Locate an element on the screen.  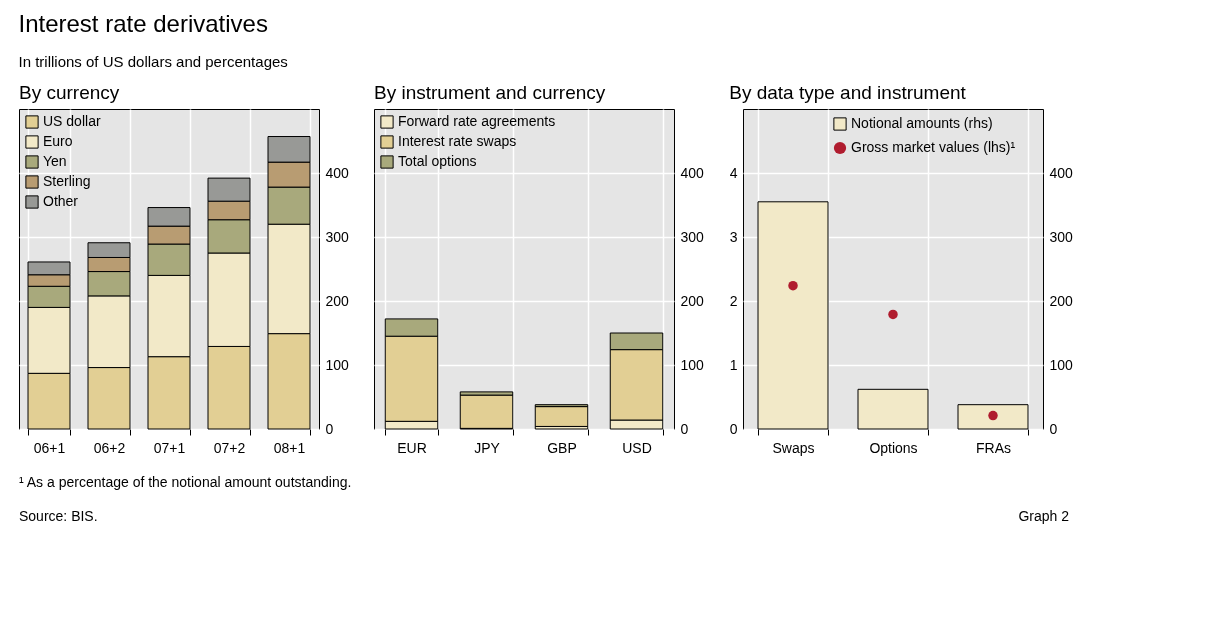
chart-title: By currency is located at coordinates (69, 92).